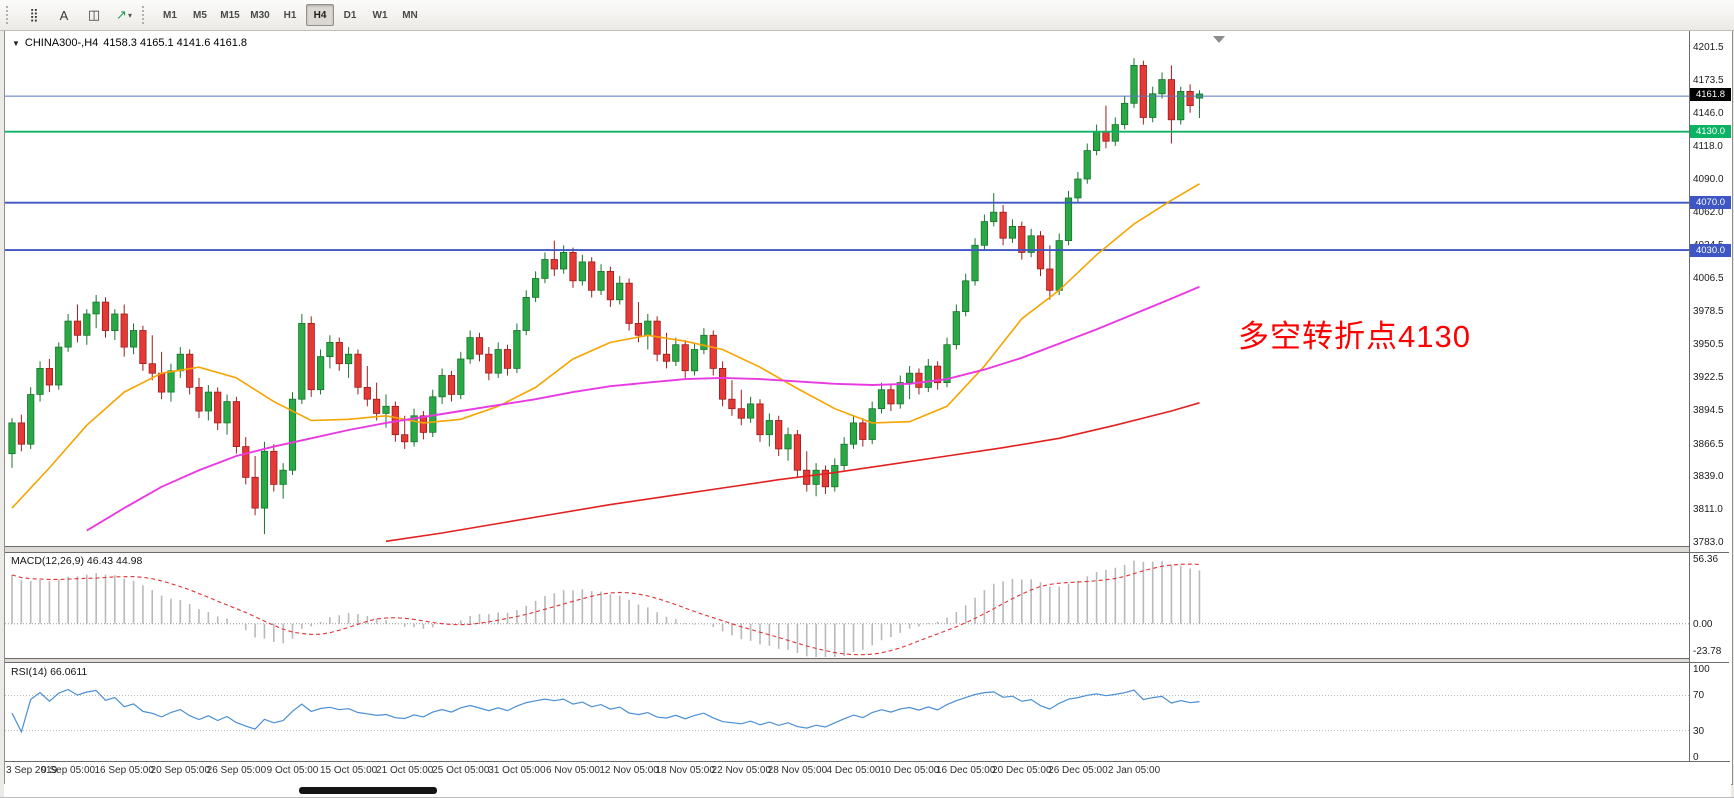  I want to click on timeframe-w1-button: W1, so click(380, 15).